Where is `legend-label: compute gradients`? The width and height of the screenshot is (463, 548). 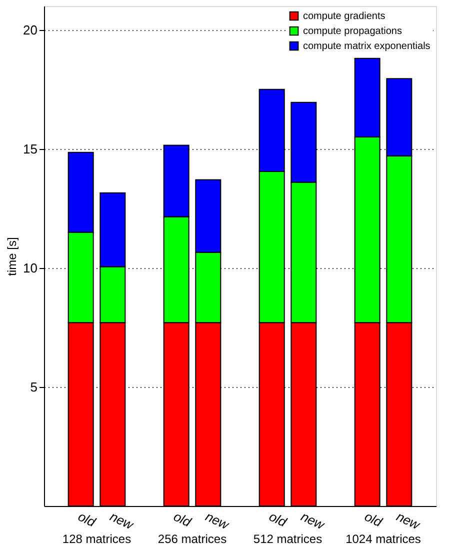 legend-label: compute gradients is located at coordinates (344, 16).